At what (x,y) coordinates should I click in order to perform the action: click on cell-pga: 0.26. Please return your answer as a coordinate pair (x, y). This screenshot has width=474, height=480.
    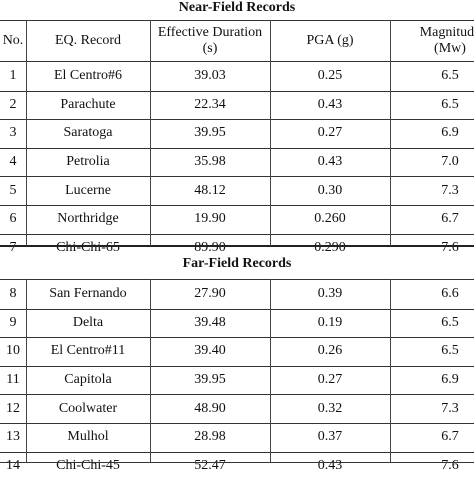
    Looking at the image, I should click on (330, 351).